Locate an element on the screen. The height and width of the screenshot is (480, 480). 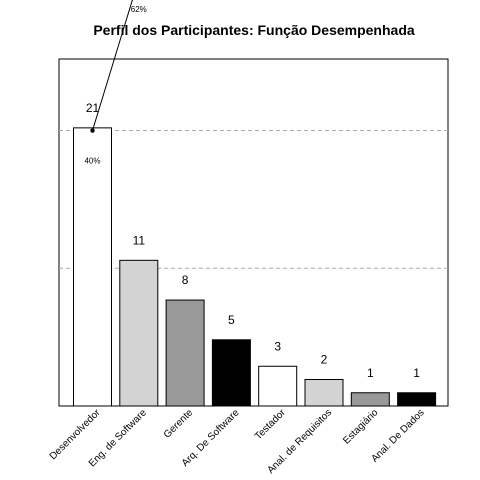
value-label: 11 is located at coordinates (139, 240).